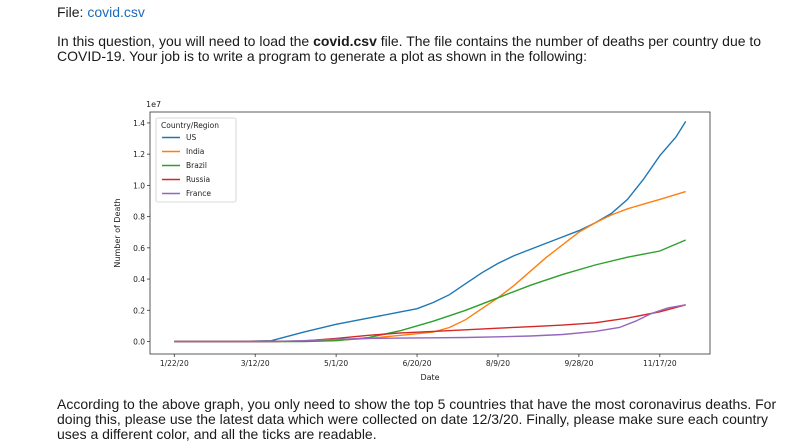 The height and width of the screenshot is (448, 811). I want to click on legend-title: Country/Region, so click(190, 125).